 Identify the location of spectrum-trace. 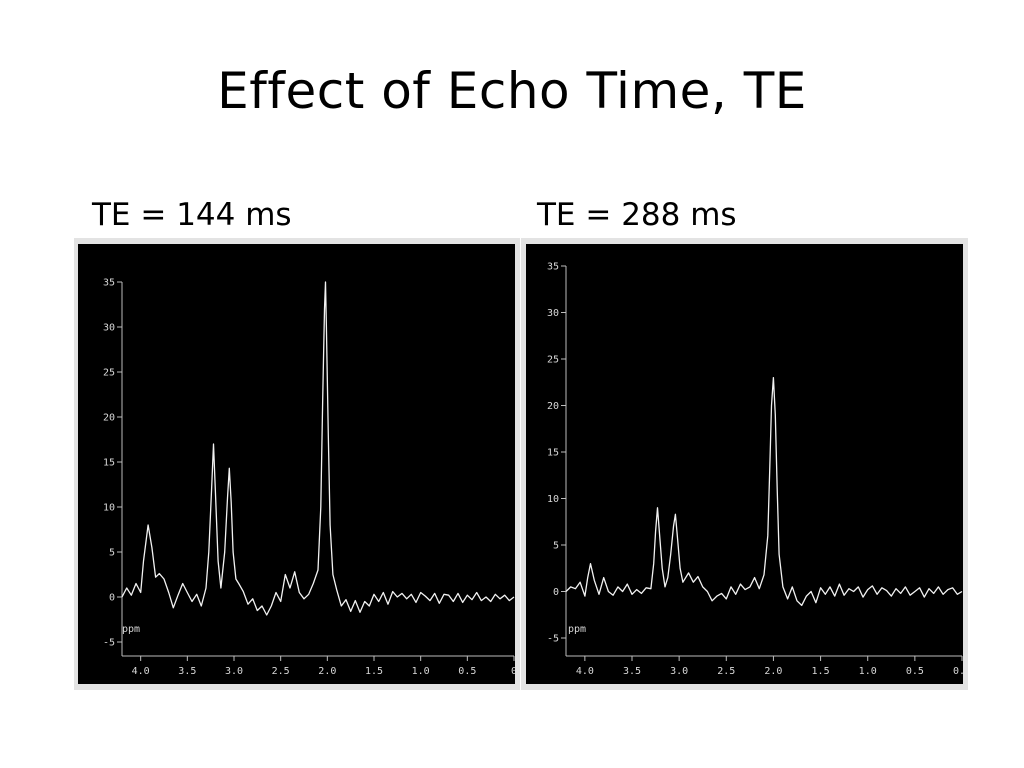
(764, 491).